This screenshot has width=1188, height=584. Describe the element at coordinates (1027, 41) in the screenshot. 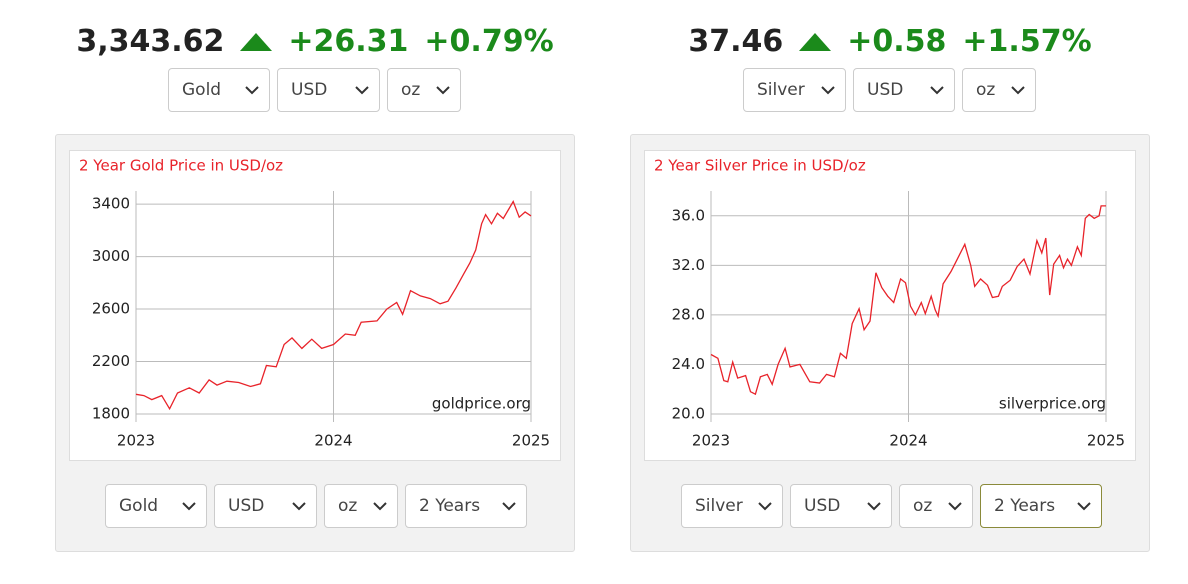

I see `percent-change: +1.57%` at that location.